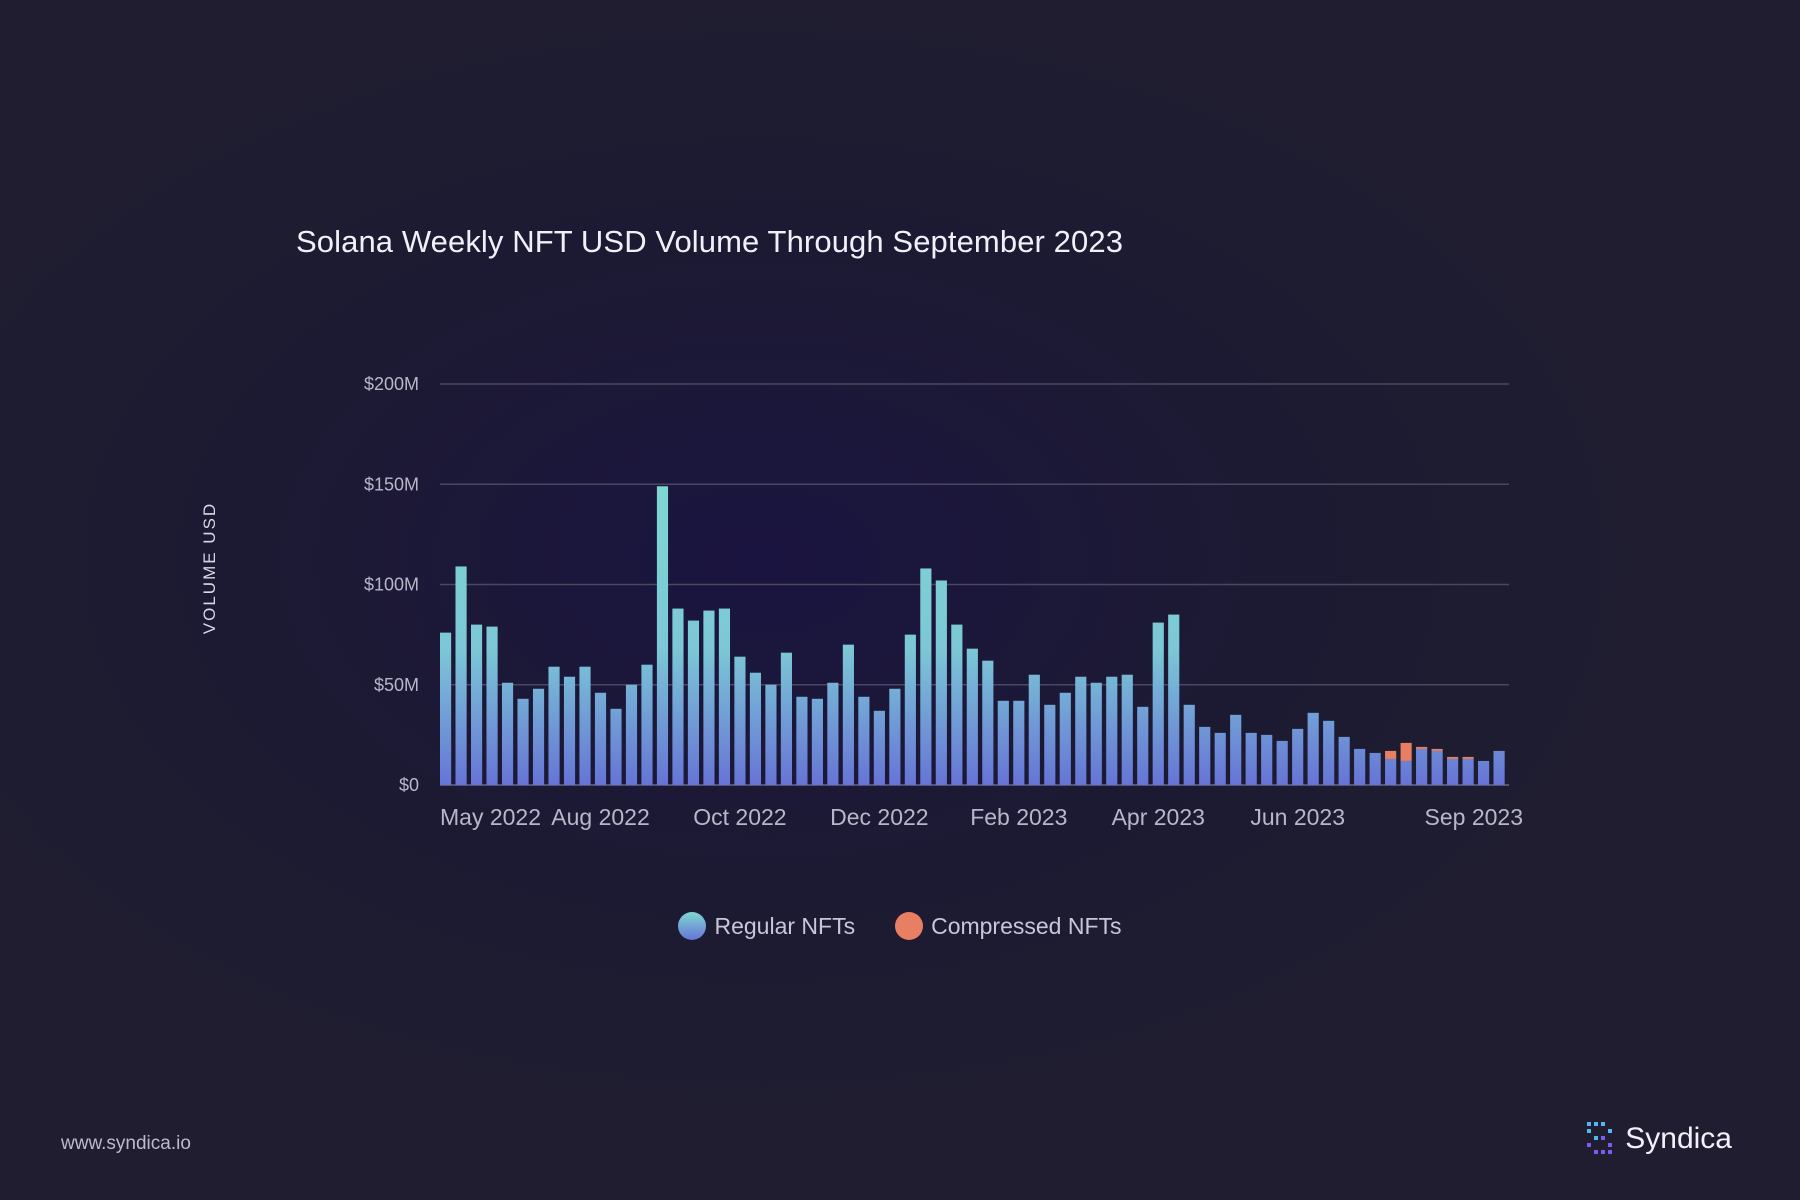 The height and width of the screenshot is (1200, 1800). I want to click on x-tick-label: Apr 2023, so click(1158, 817).